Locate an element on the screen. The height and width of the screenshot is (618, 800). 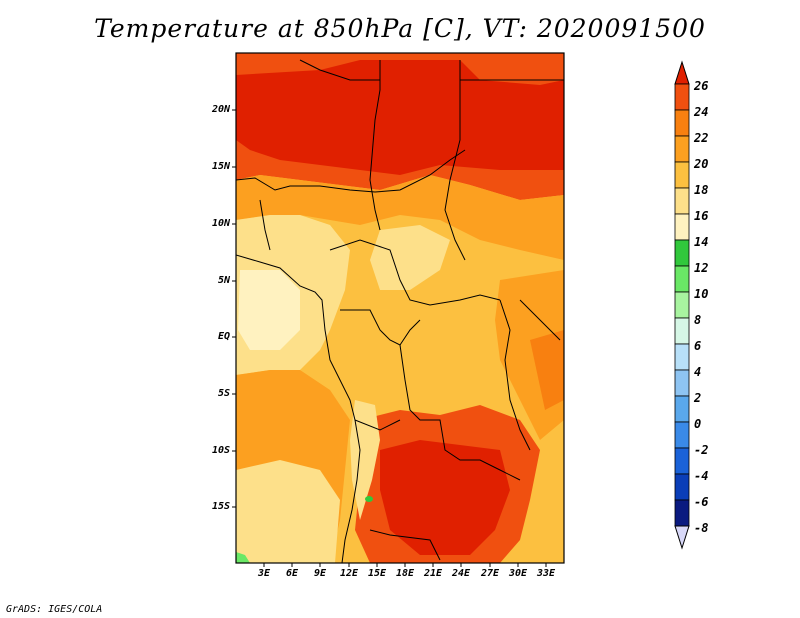
lat-label: 20N is located at coordinates (220, 109).